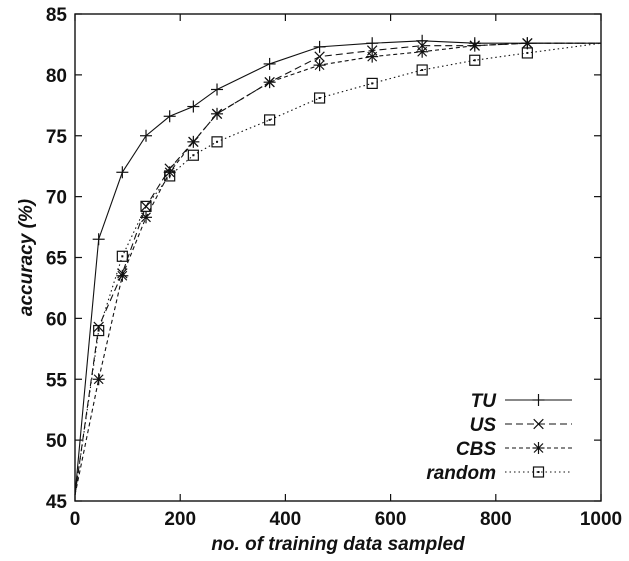 The image size is (629, 561). Describe the element at coordinates (476, 449) in the screenshot. I see `legend-label-cbs: CBS` at that location.